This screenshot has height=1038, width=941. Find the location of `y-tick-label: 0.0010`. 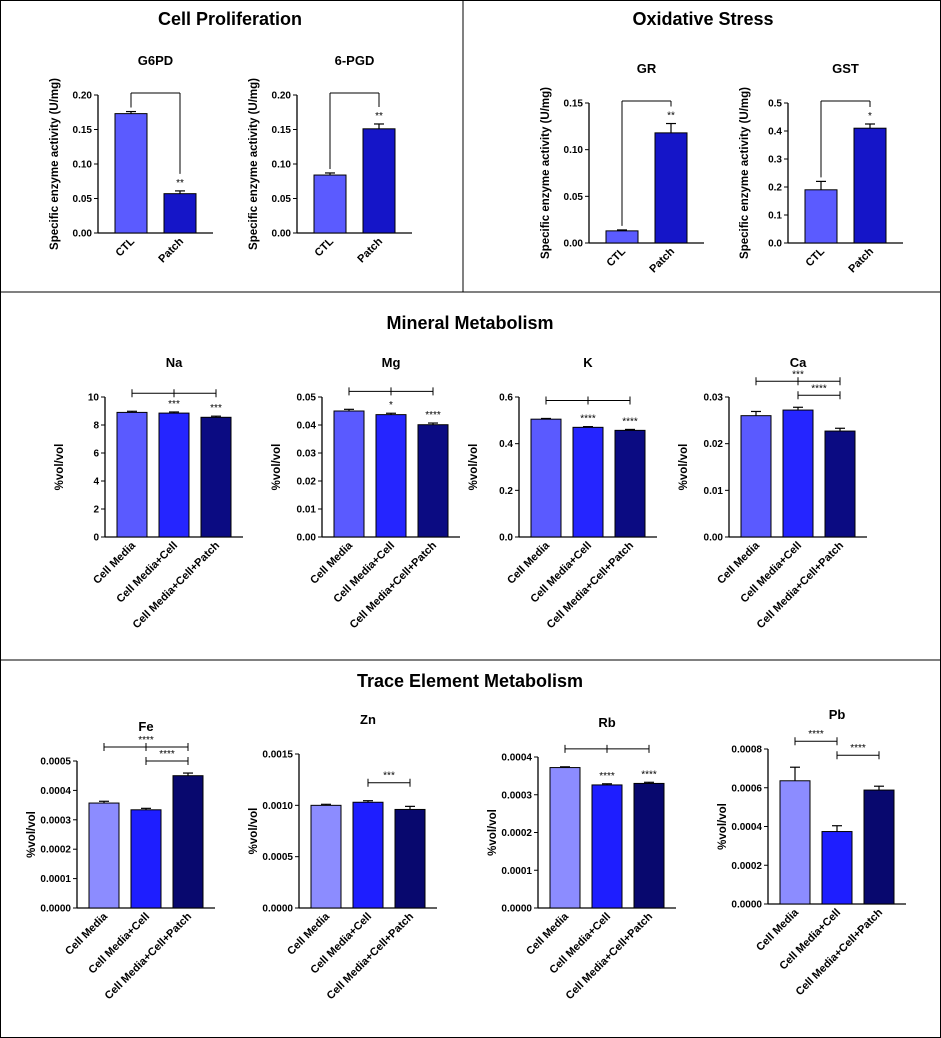

y-tick-label: 0.0010 is located at coordinates (277, 806).